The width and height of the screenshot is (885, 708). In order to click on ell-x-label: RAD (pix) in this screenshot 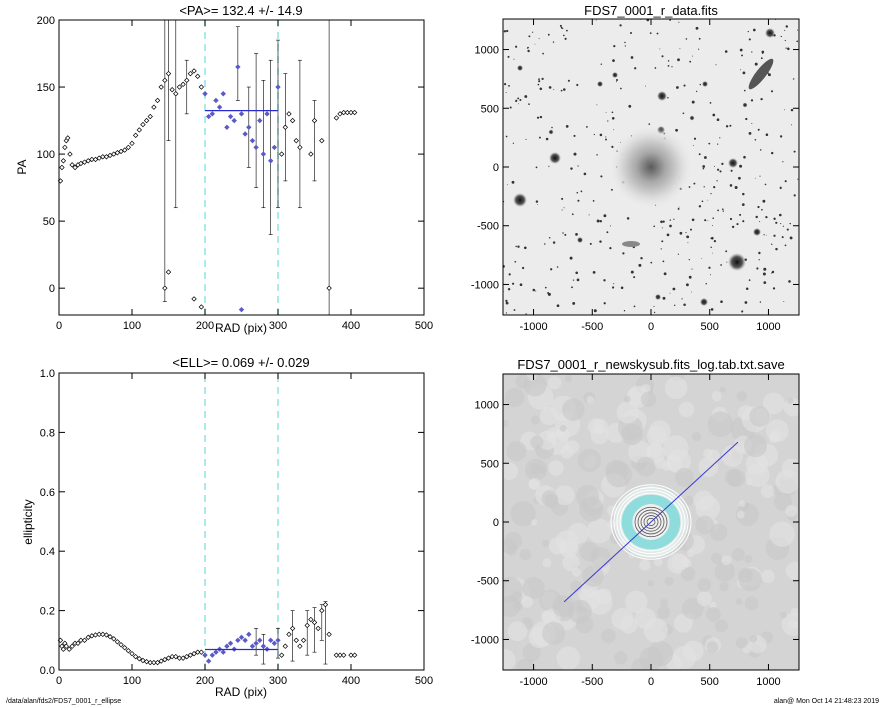, I will do `click(241, 692)`.